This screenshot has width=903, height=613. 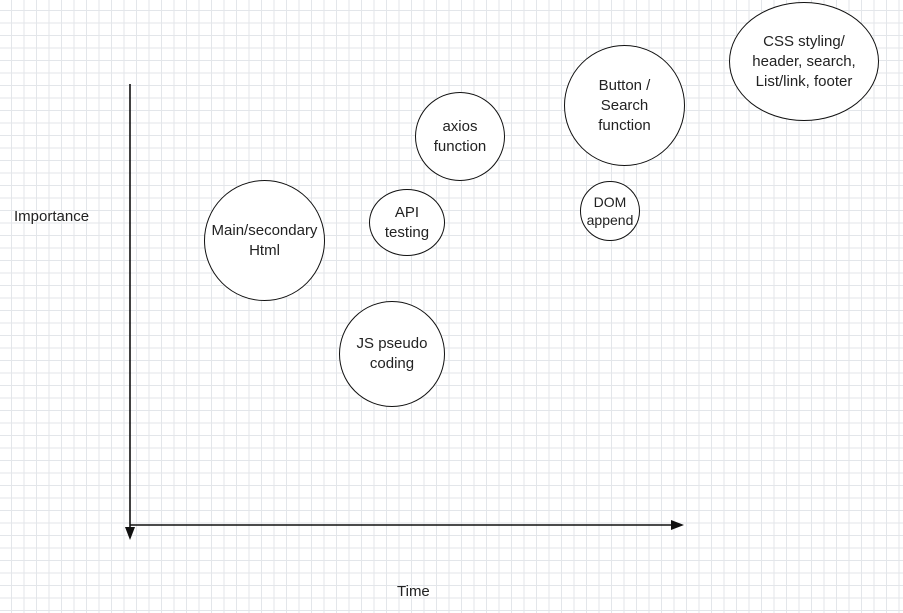 I want to click on bubble-line: DOM, so click(x=610, y=202).